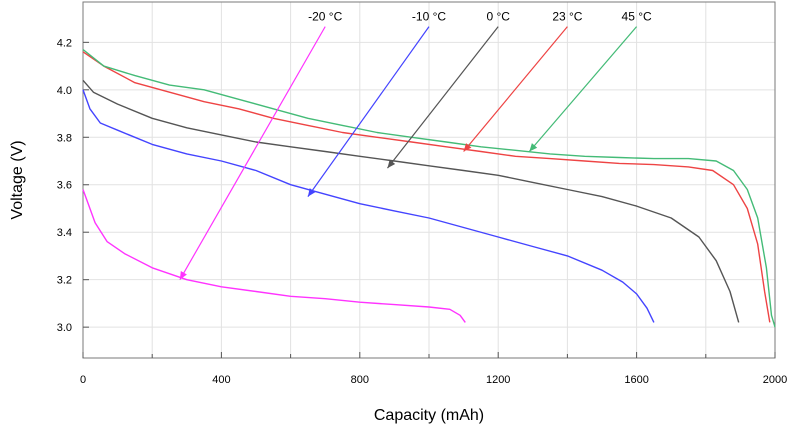 The width and height of the screenshot is (800, 443). I want to click on arrow-head-23c, so click(467, 147).